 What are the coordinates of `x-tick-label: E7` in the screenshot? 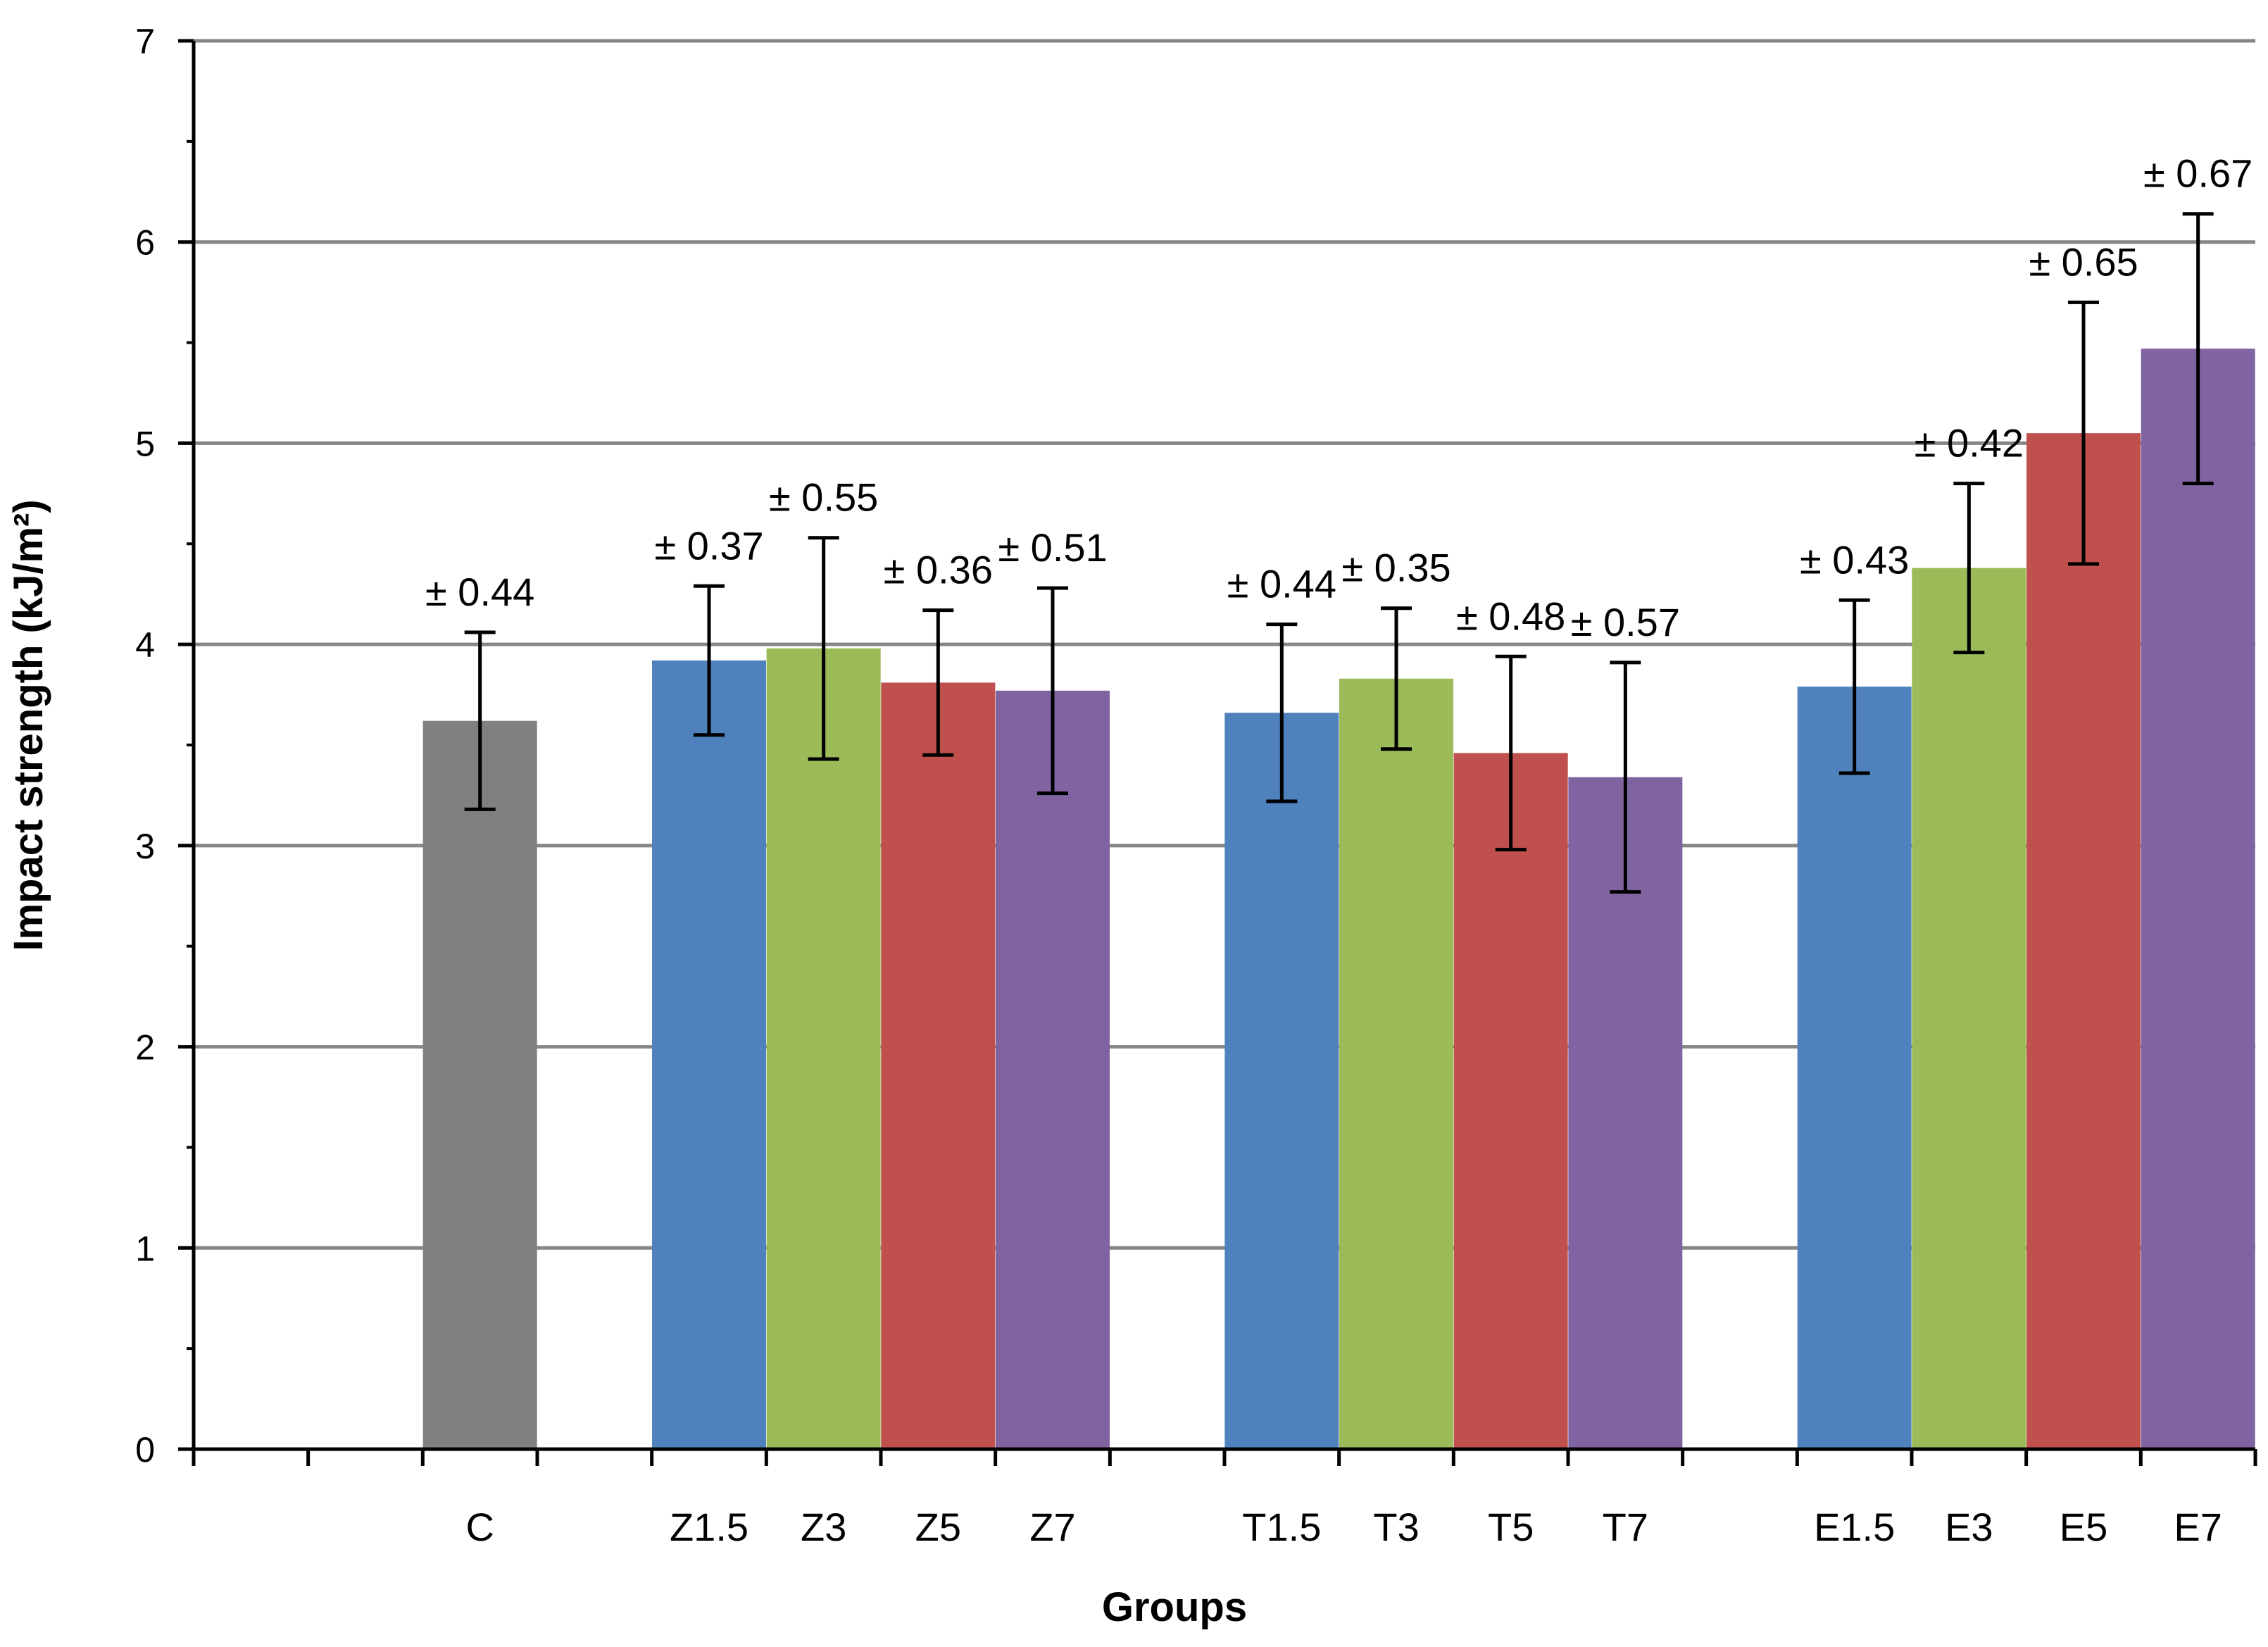 It's located at (2198, 1527).